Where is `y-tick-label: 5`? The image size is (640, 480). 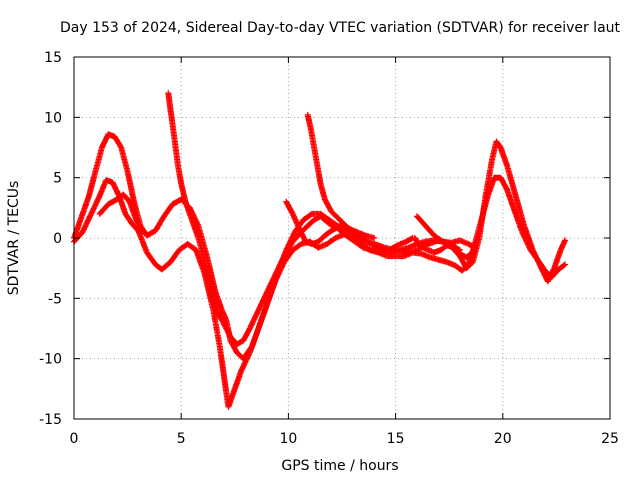
y-tick-label: 5 is located at coordinates (57, 179).